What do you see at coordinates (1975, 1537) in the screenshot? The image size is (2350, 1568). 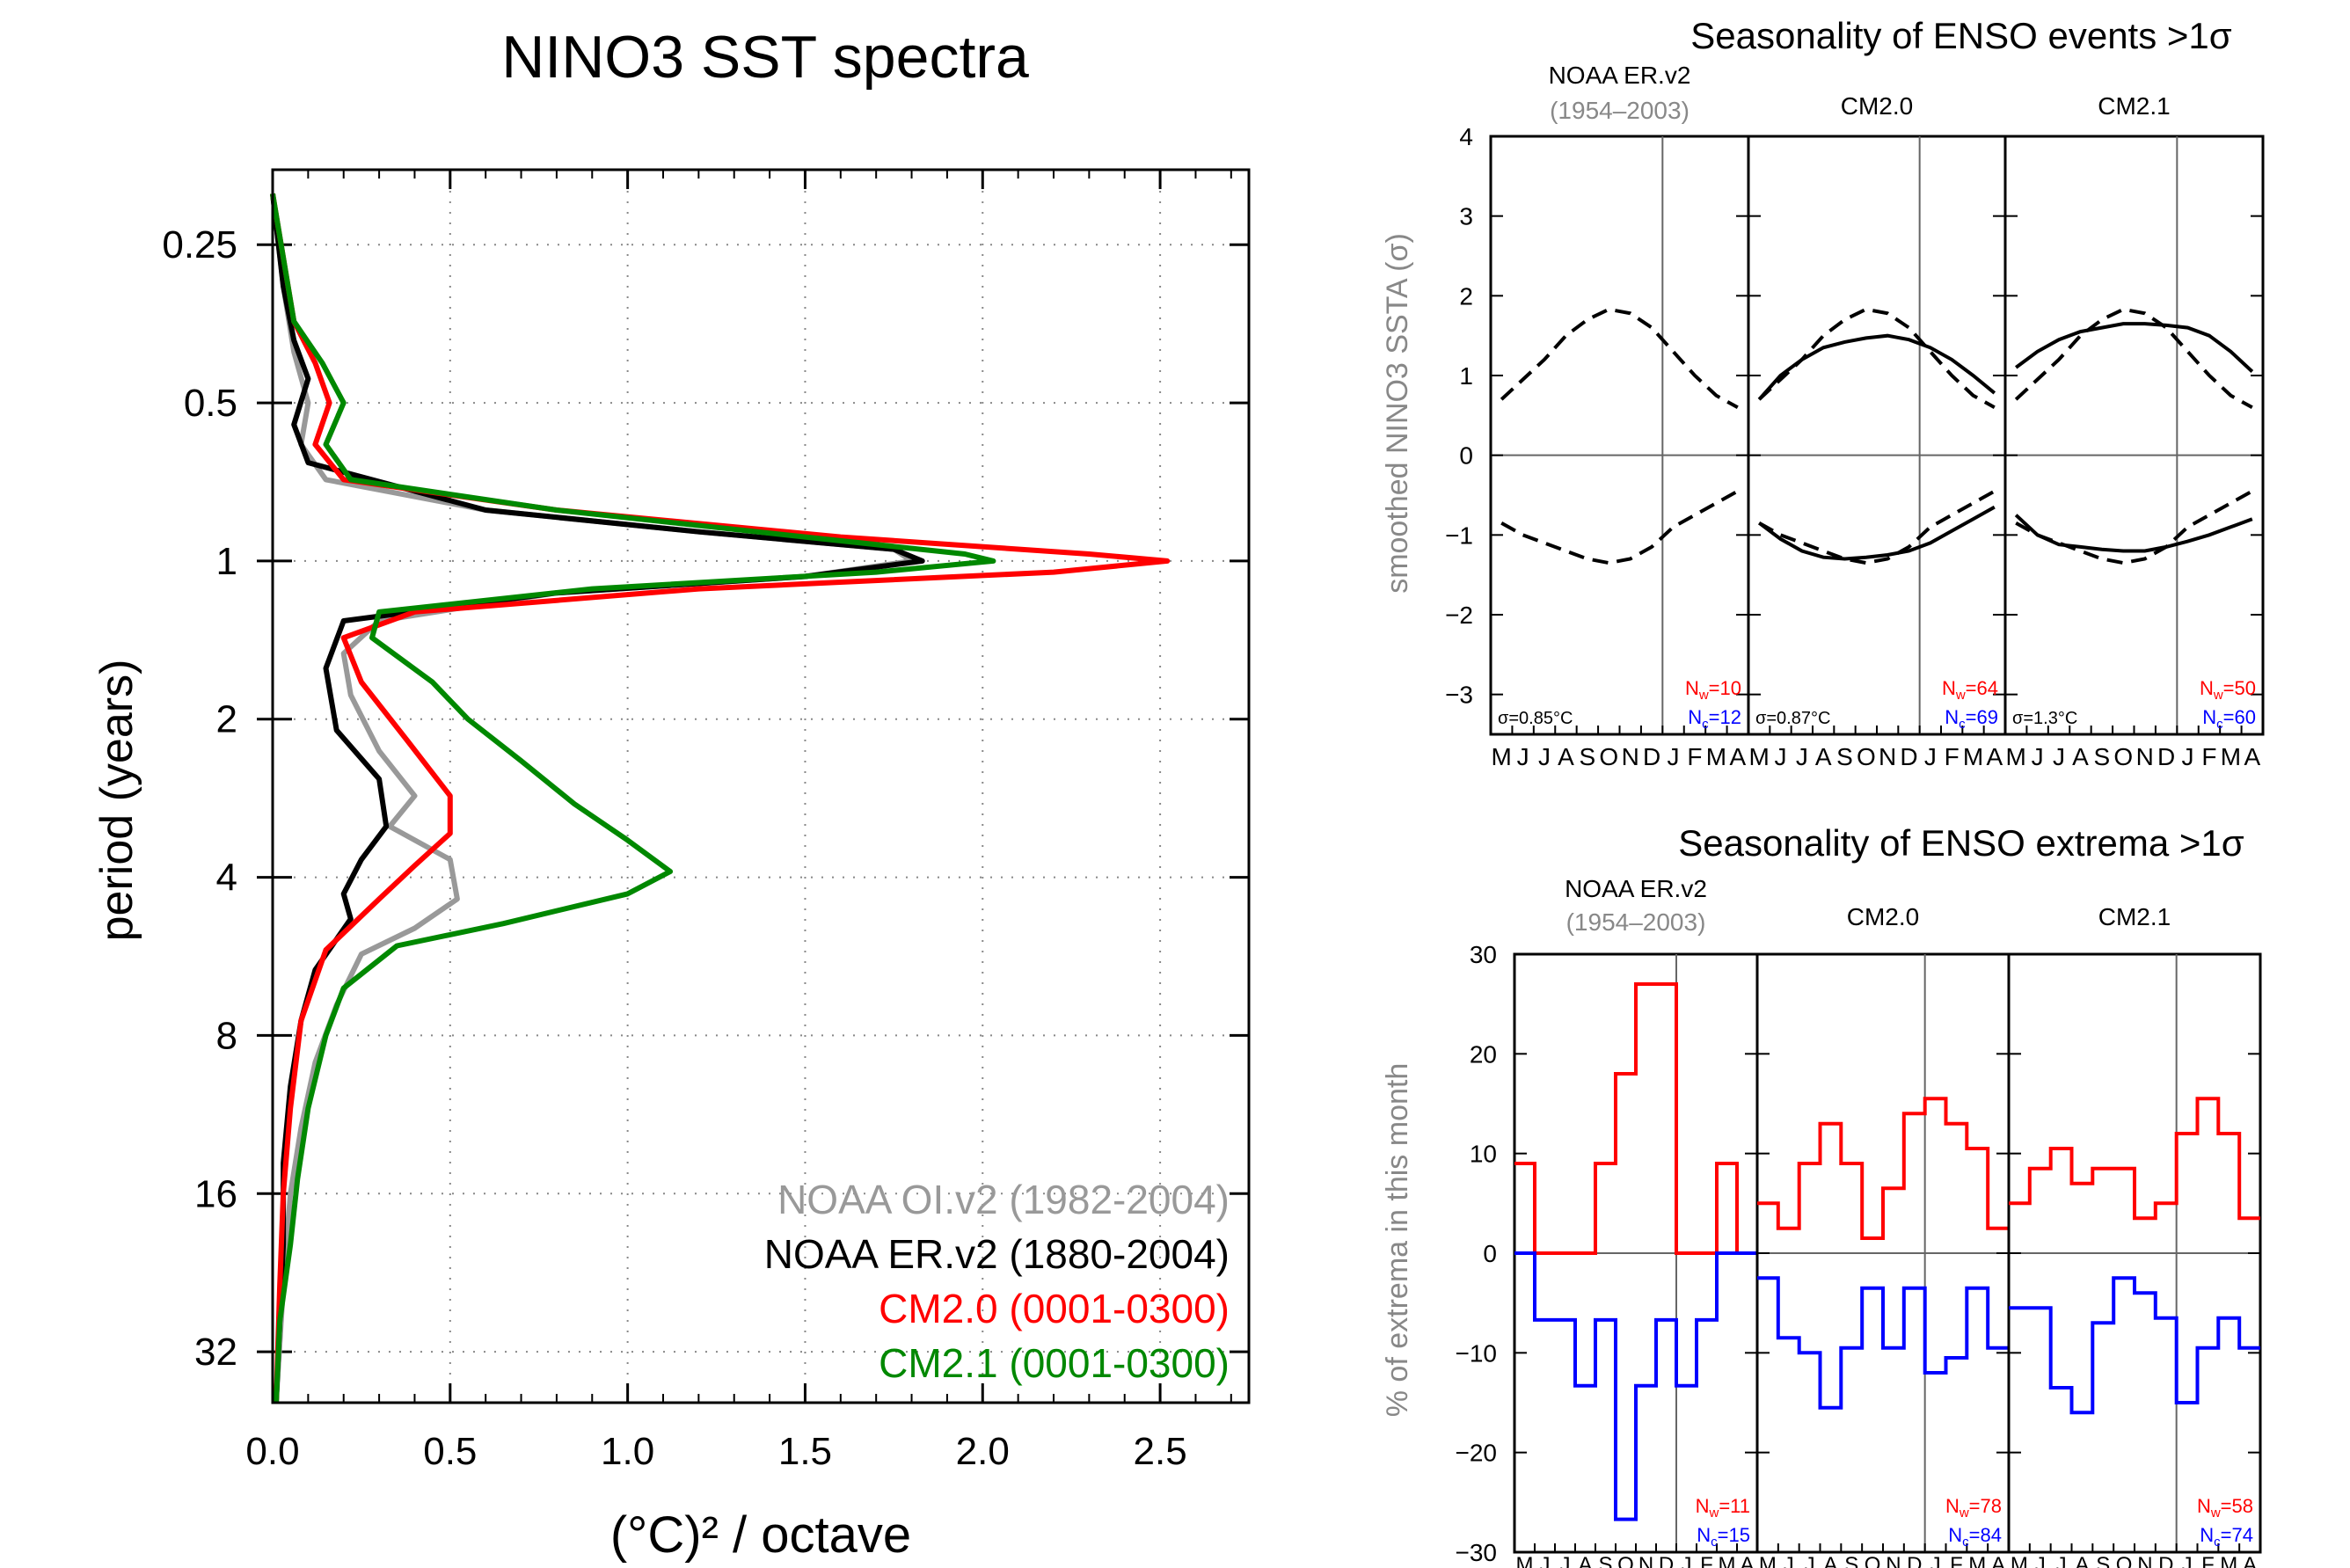 I see `nc-count: Nc=84` at bounding box center [1975, 1537].